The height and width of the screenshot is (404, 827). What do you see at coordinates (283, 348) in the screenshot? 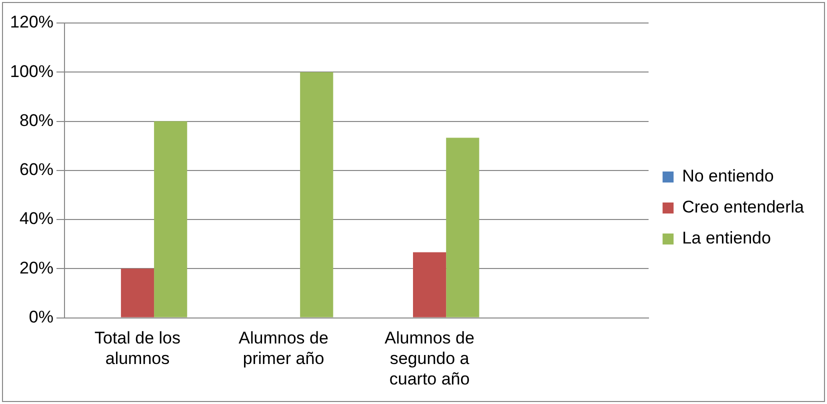
I see `x-tick-label: Alumnos de primer año` at bounding box center [283, 348].